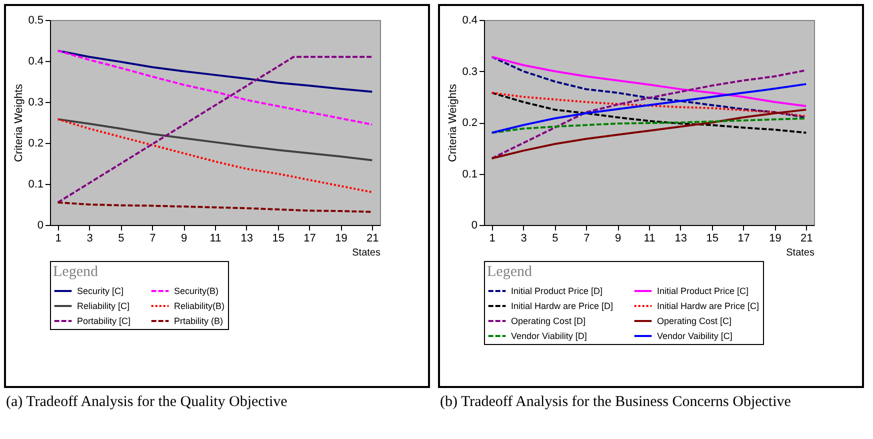 The height and width of the screenshot is (439, 873). What do you see at coordinates (36, 20) in the screenshot?
I see `y-tick-label: 0.5` at bounding box center [36, 20].